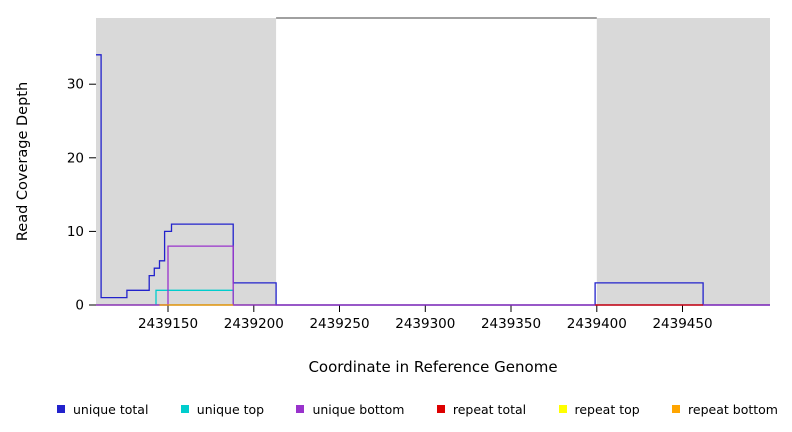 The image size is (792, 432). What do you see at coordinates (425, 324) in the screenshot?
I see `x-tick-label: 2439300` at bounding box center [425, 324].